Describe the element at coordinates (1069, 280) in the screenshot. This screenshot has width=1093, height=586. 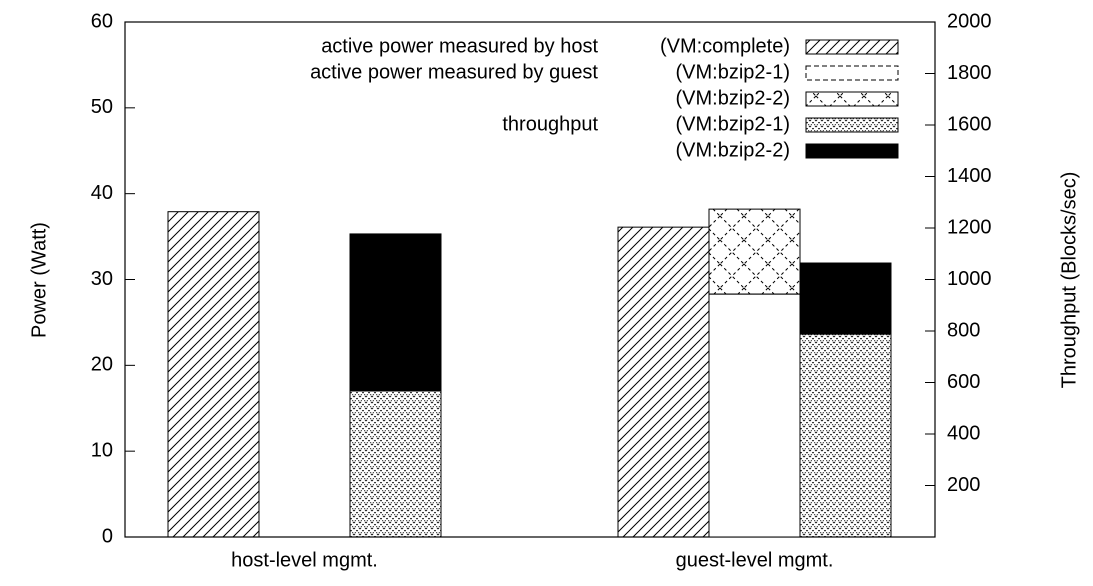
I see `y2-axis-label: Throughput (Blocks/sec)` at that location.